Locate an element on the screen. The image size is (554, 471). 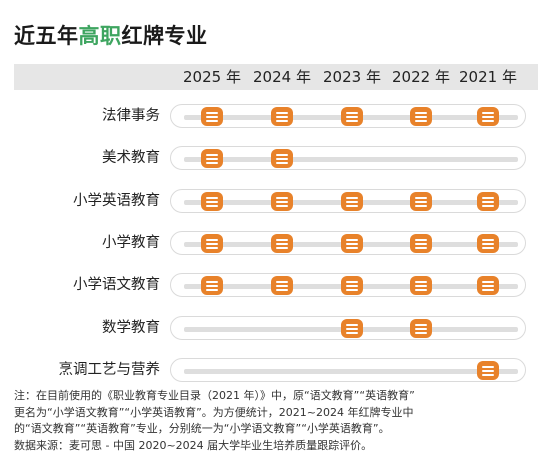
year-header-bar: 2025 年 2024 年 2023 年 2022 年 2021 年 is located at coordinates (276, 77).